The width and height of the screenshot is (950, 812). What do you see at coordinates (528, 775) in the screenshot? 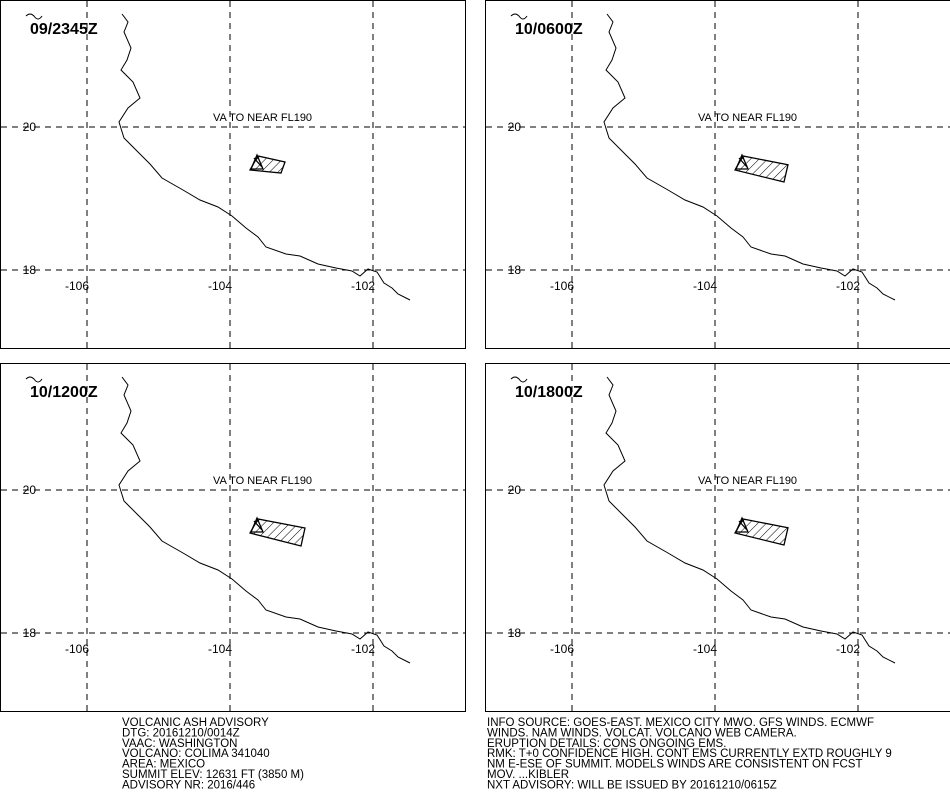
I see `advisory-line: MOV. ...KIBLER` at bounding box center [528, 775].